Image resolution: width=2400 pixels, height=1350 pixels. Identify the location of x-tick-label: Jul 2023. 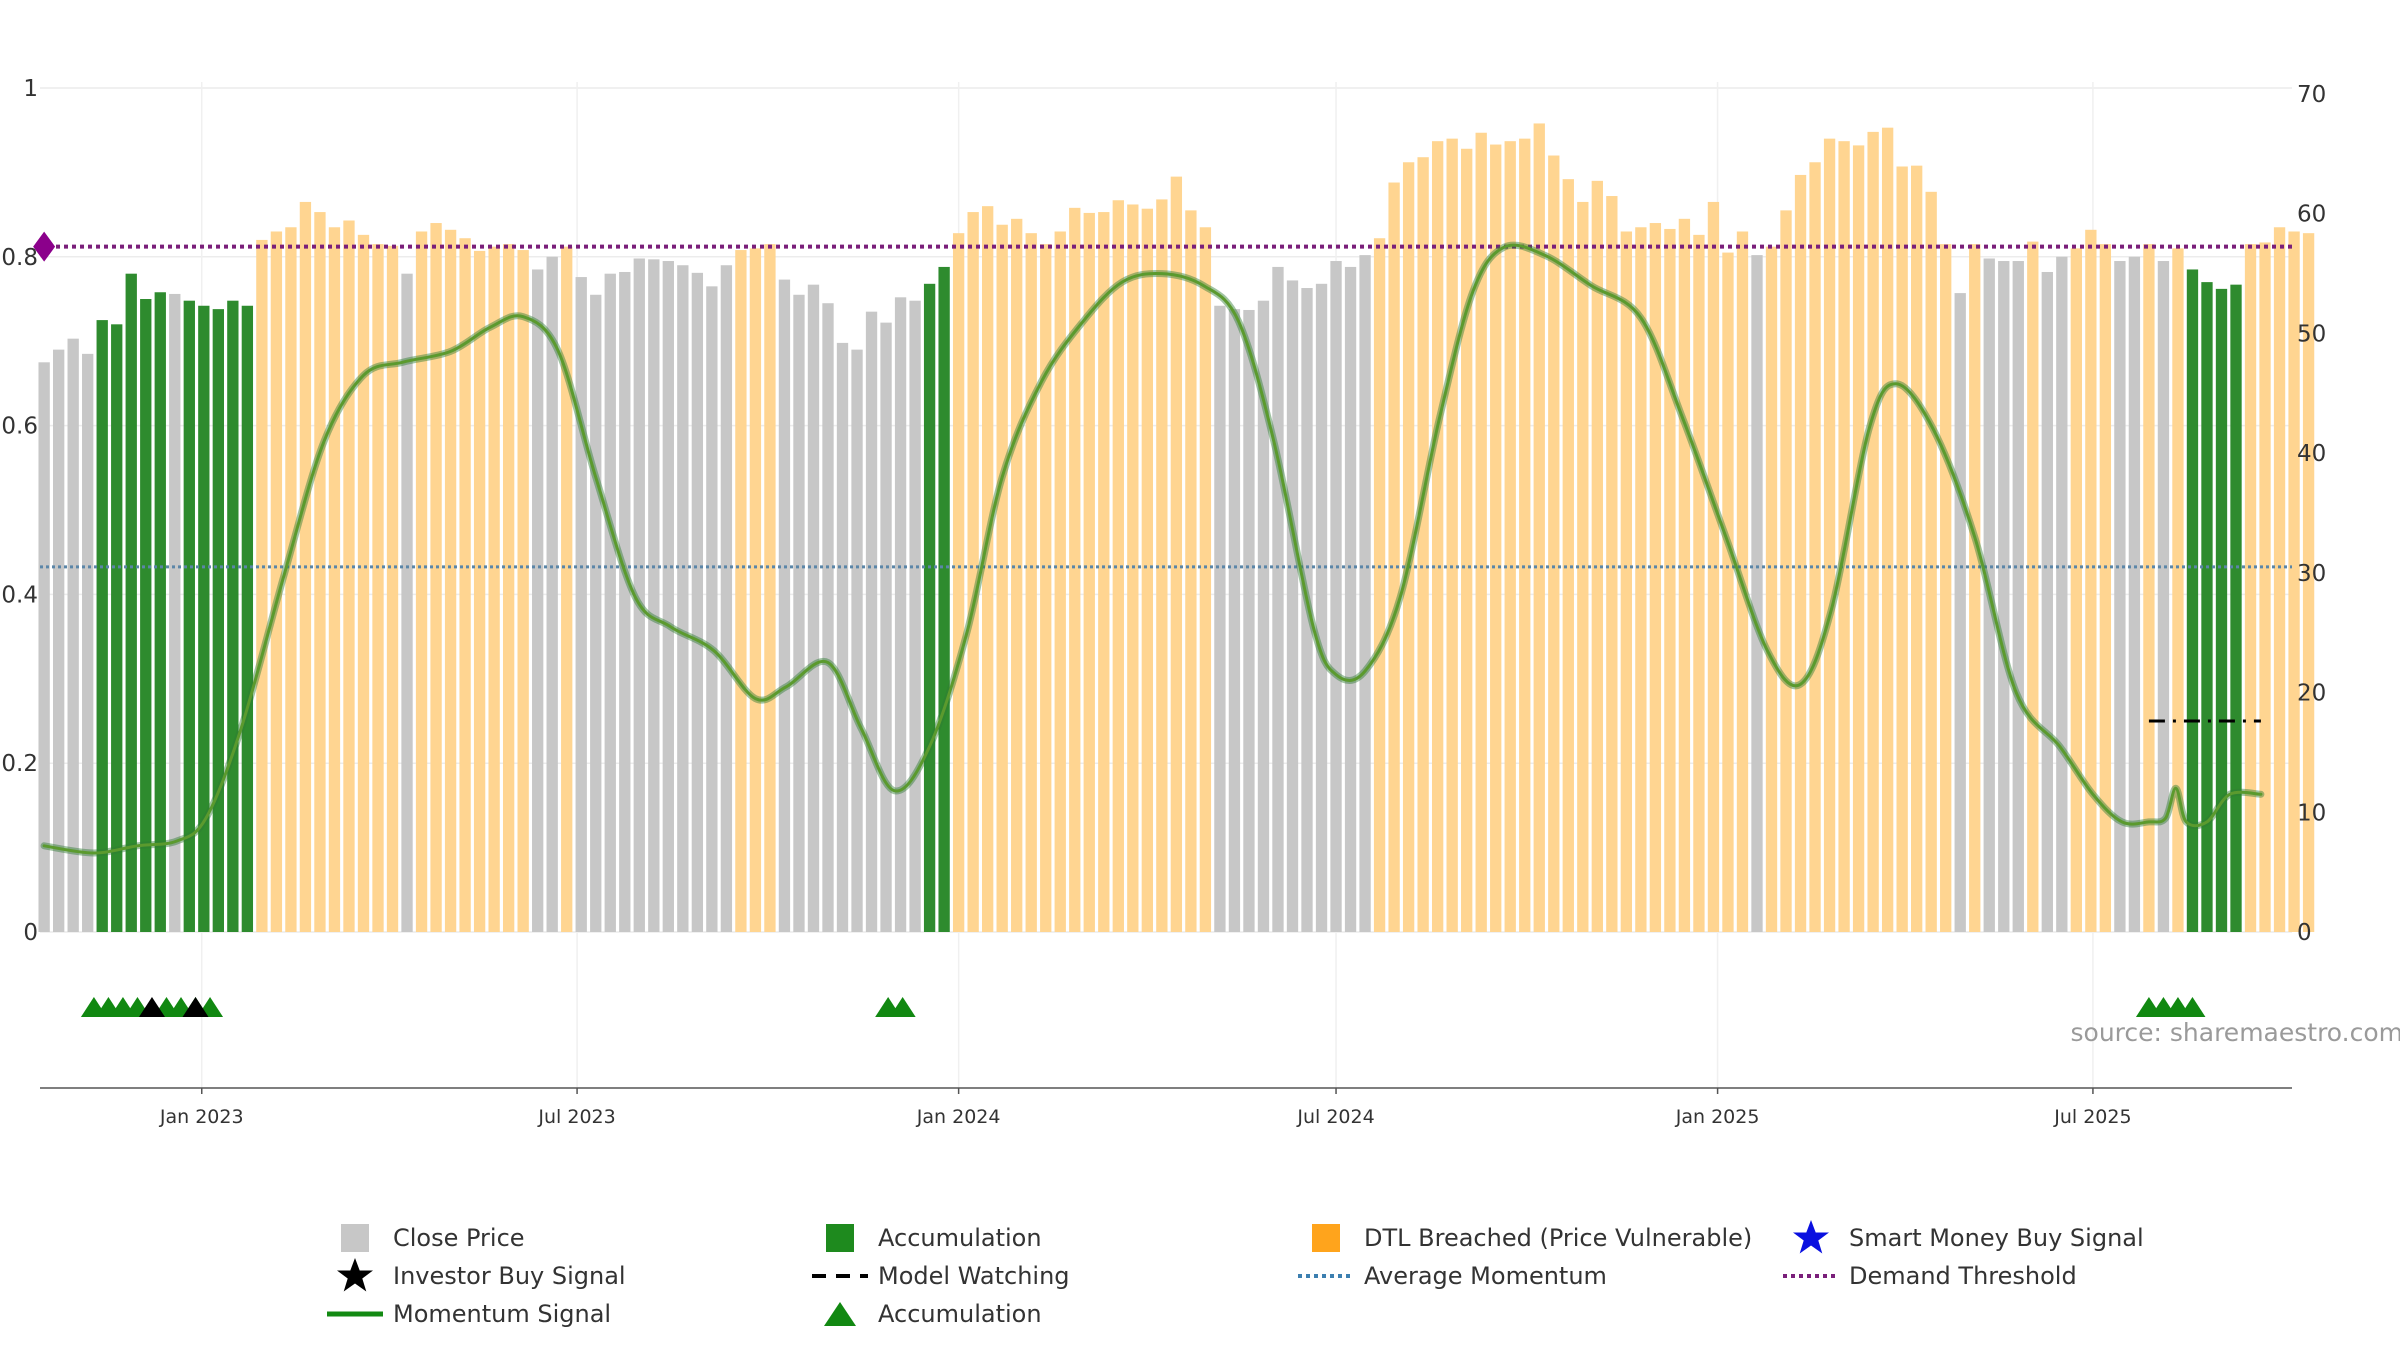
(576, 1117).